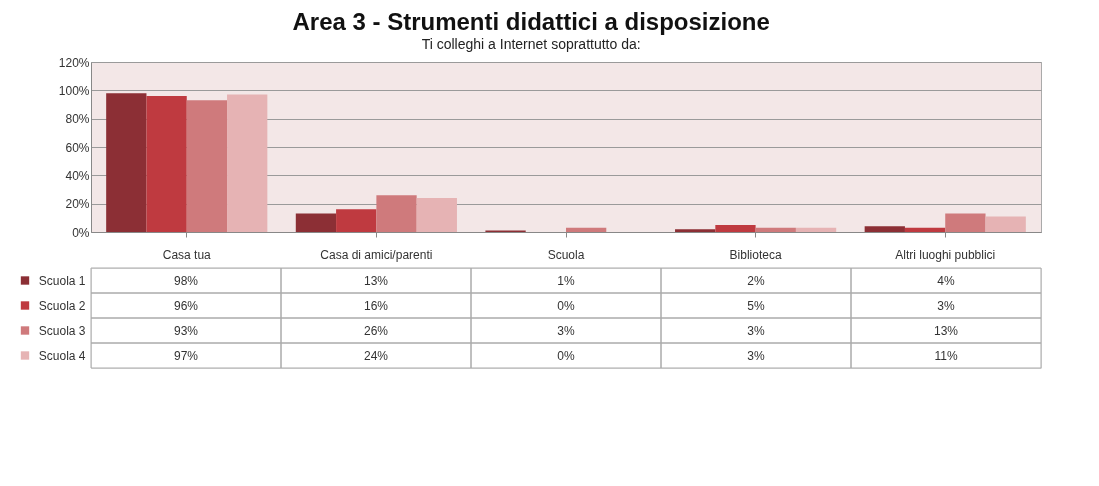 This screenshot has height=486, width=1099. What do you see at coordinates (566, 254) in the screenshot?
I see `x-tick-label: Scuola` at bounding box center [566, 254].